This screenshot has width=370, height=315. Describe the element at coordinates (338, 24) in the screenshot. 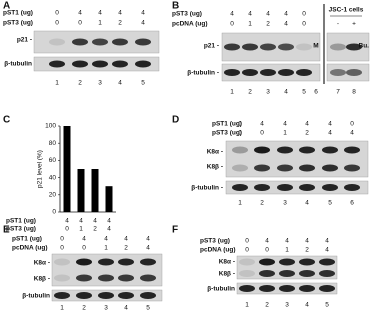

I see `group-col: -` at that location.